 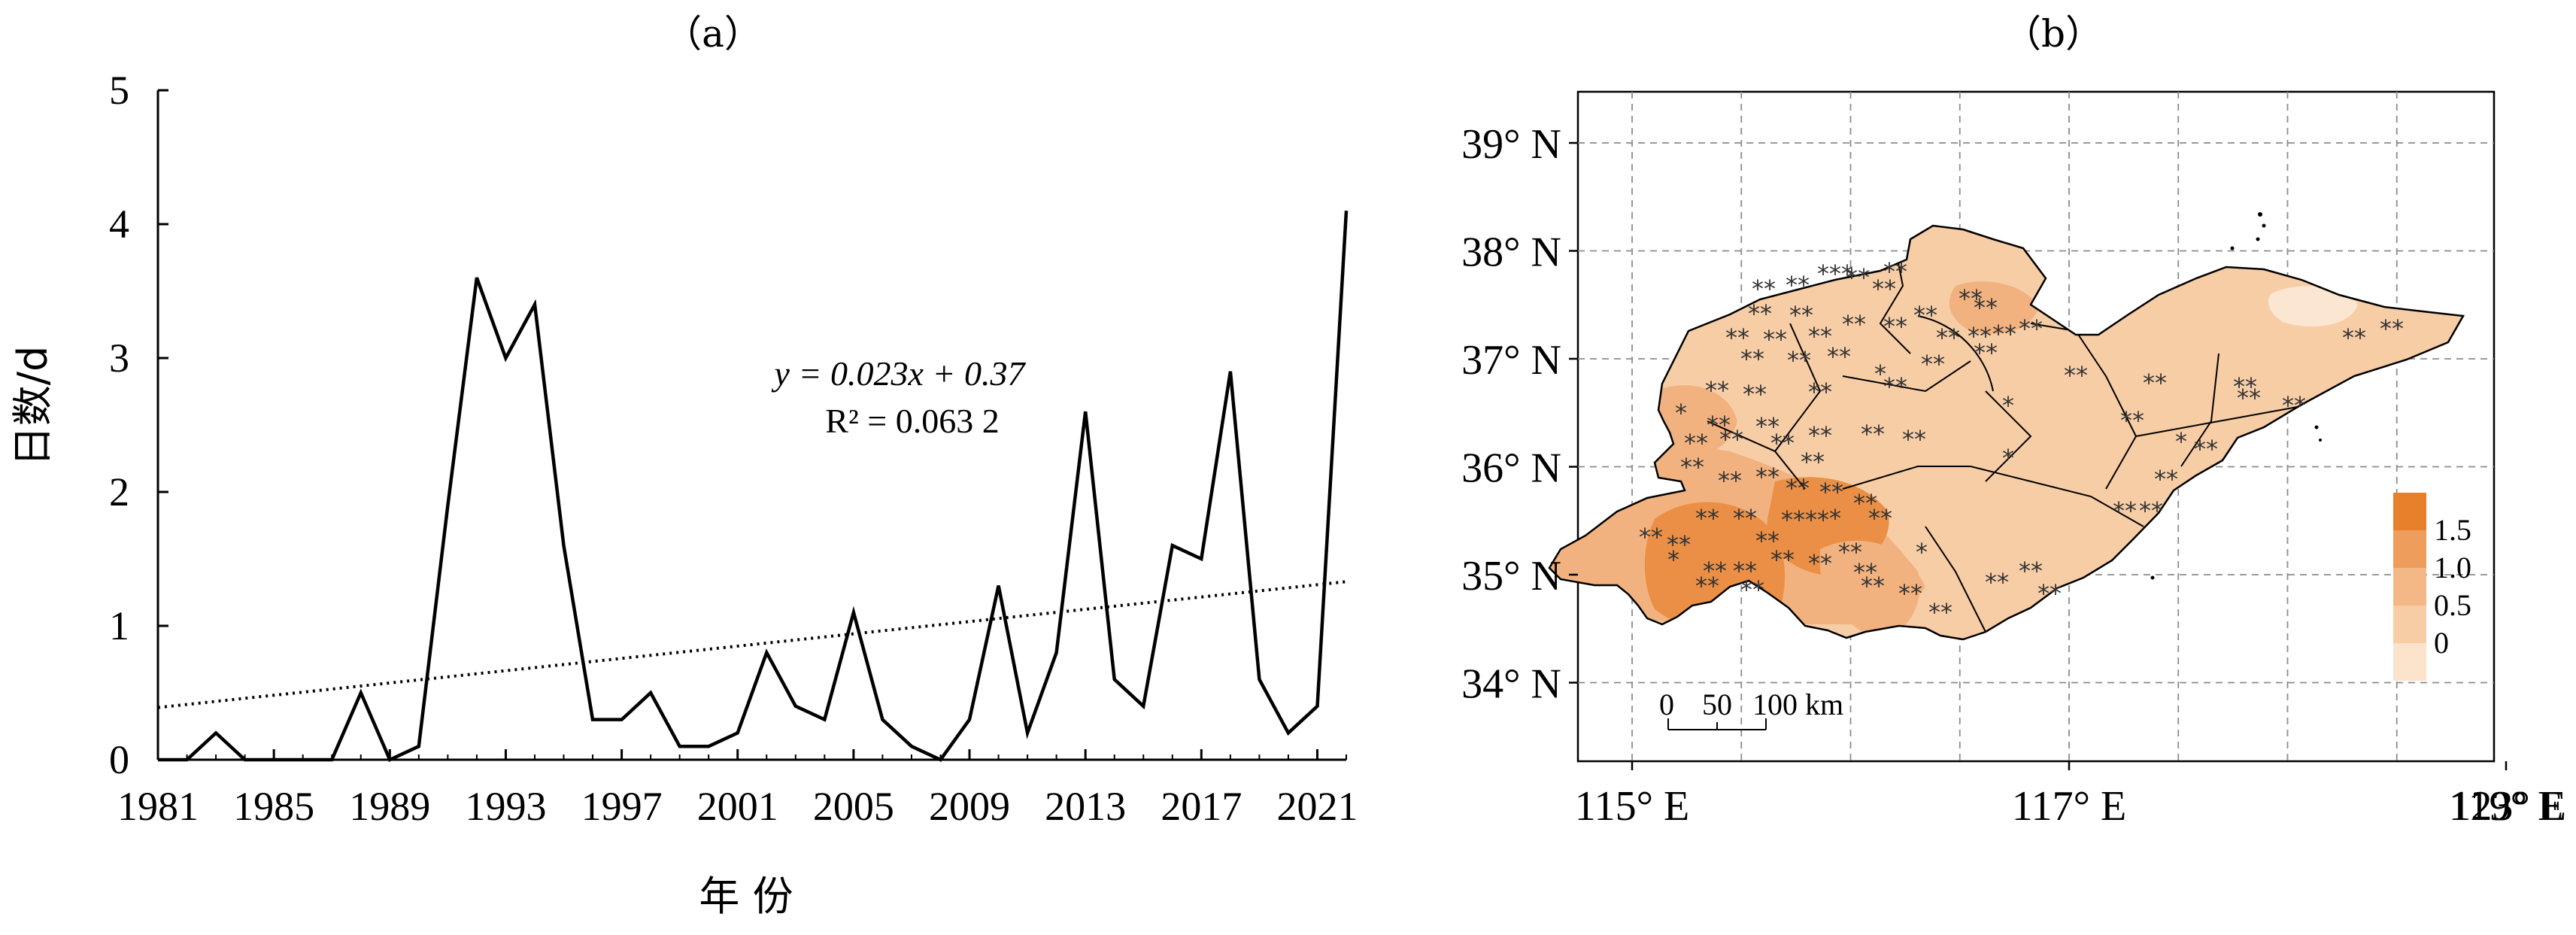 I want to click on x-tick-label: 1981, so click(x=158, y=806).